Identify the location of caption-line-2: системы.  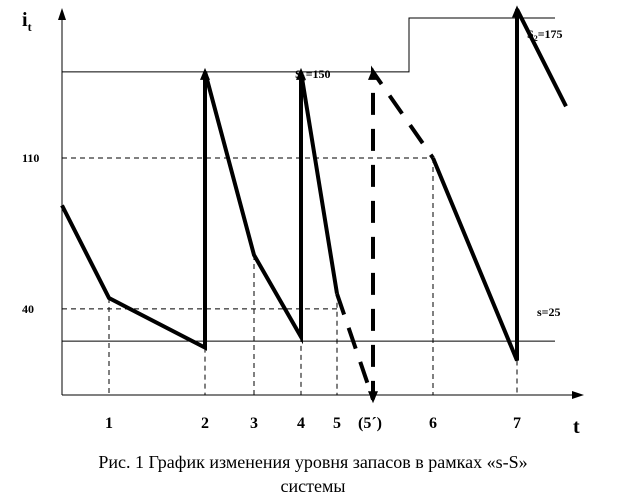
(313, 486).